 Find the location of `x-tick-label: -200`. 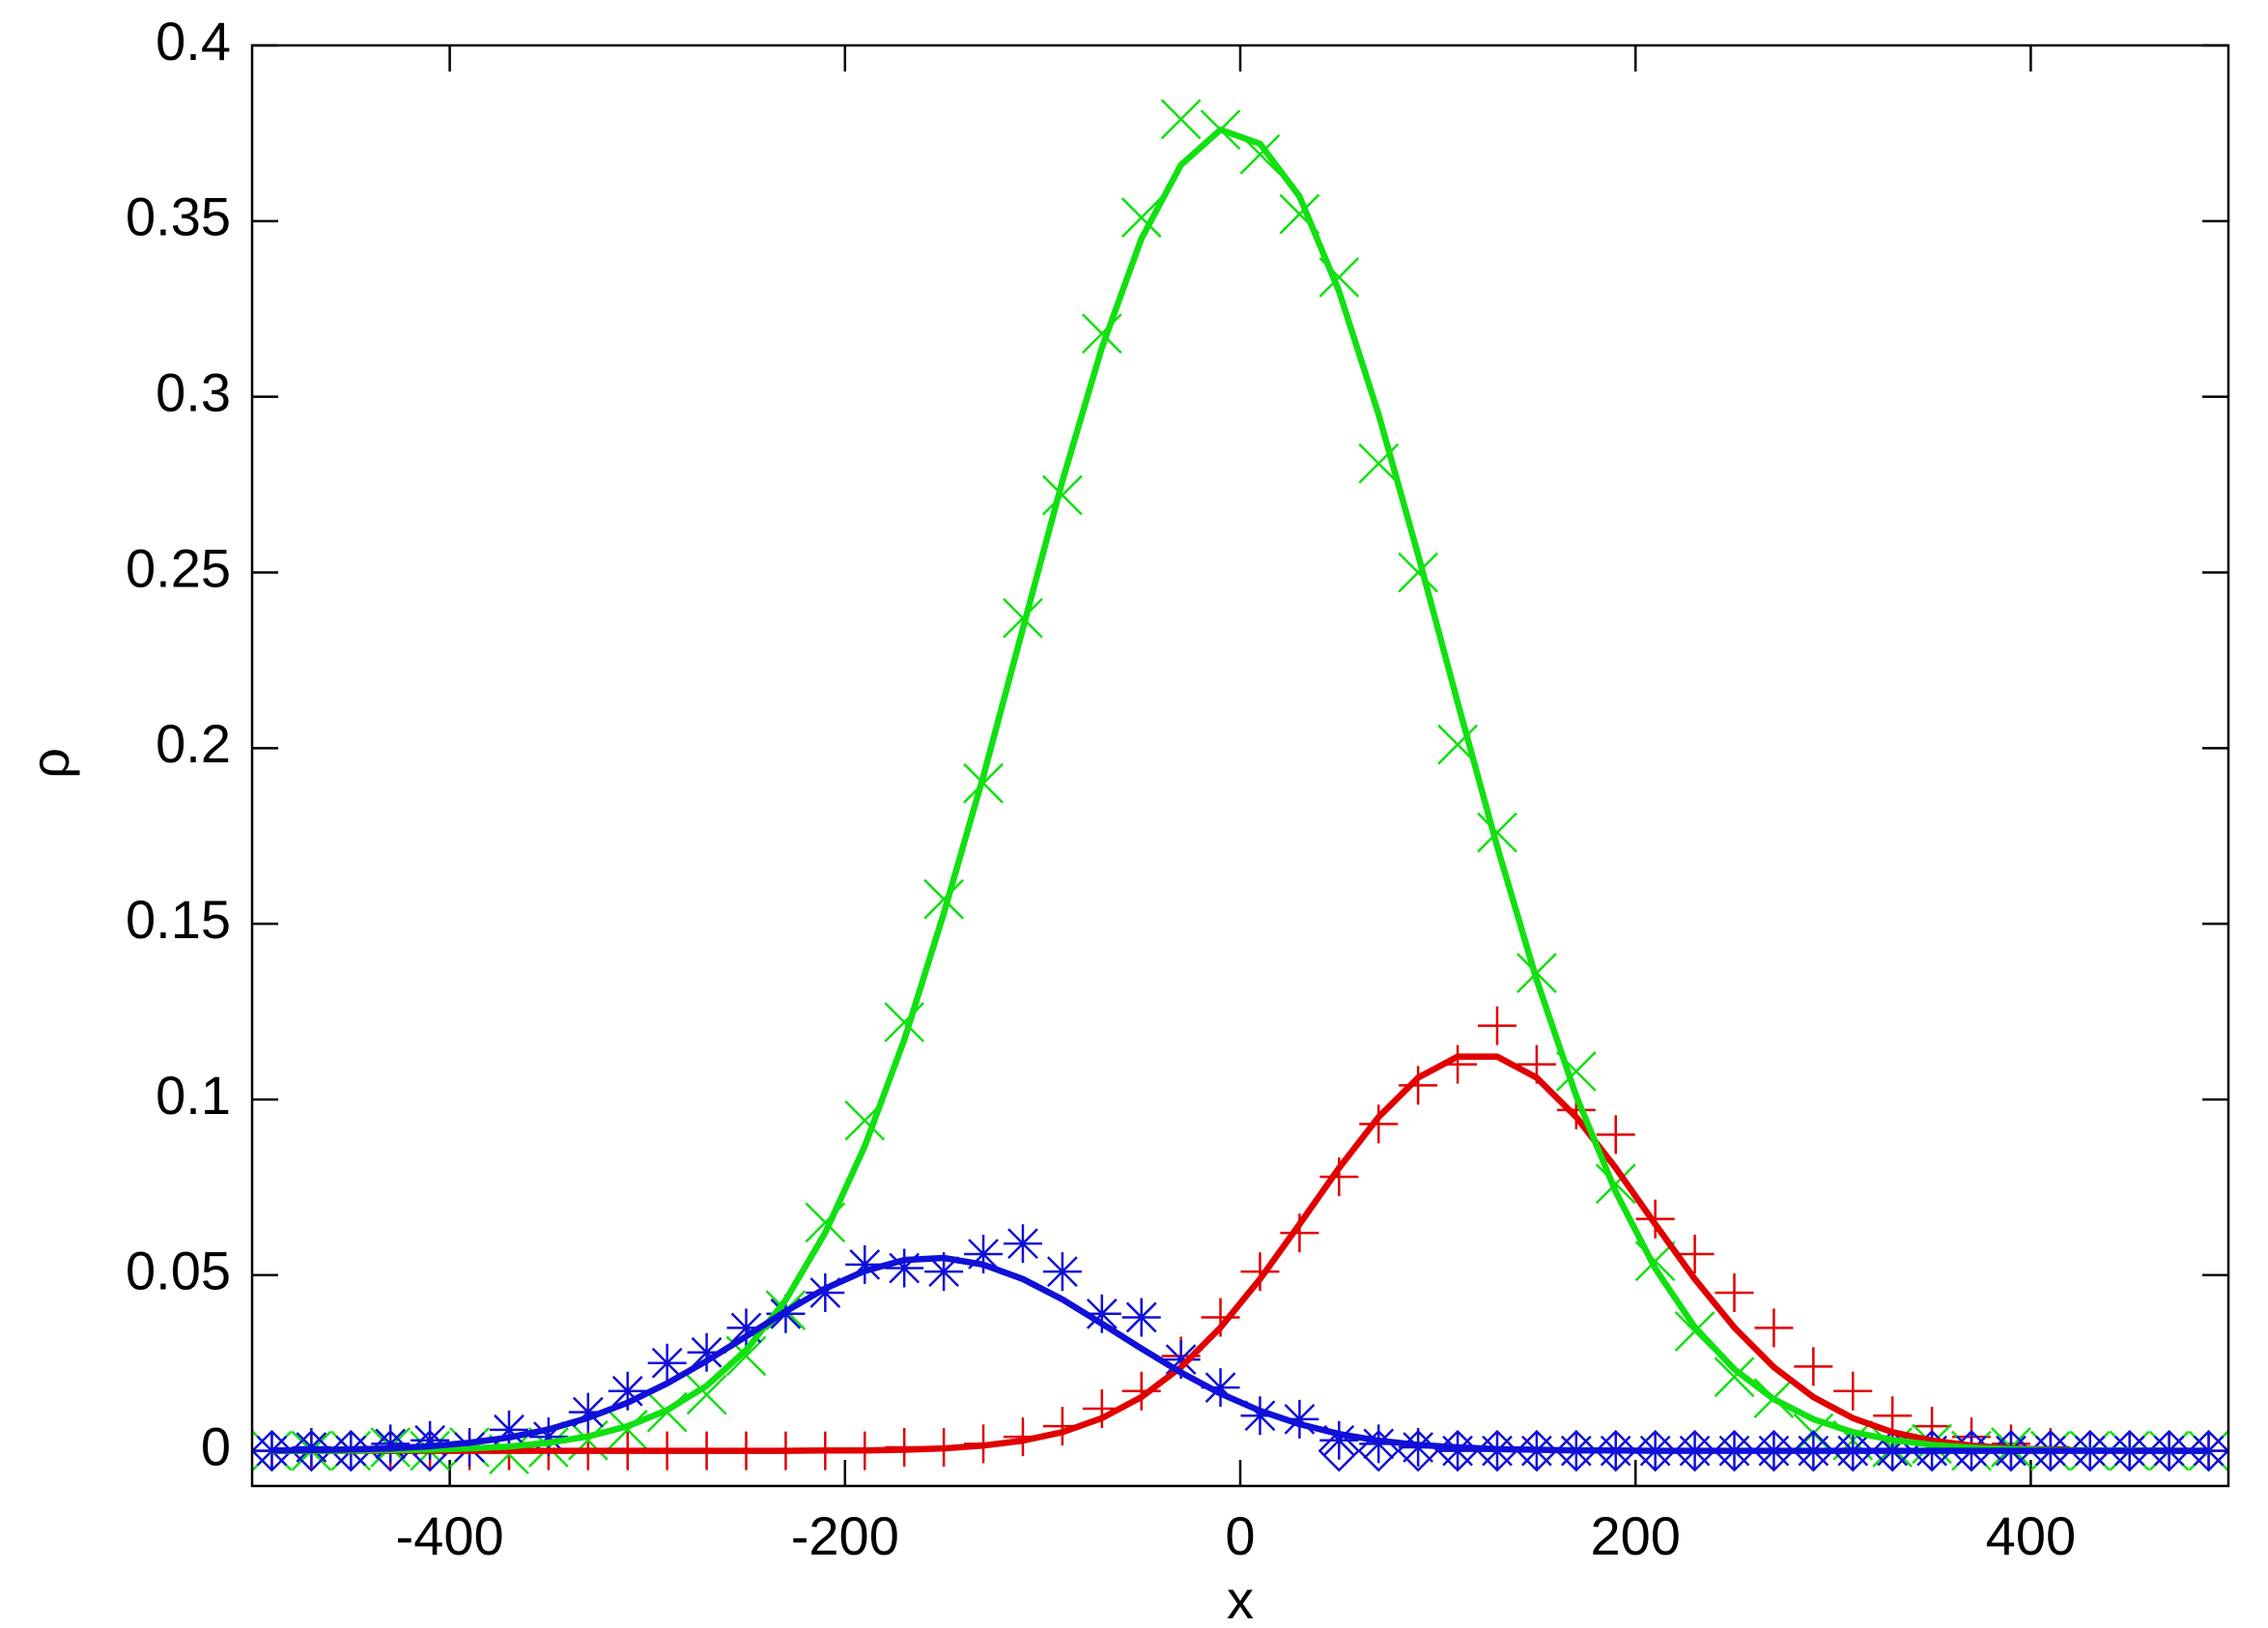

x-tick-label: -200 is located at coordinates (845, 1535).